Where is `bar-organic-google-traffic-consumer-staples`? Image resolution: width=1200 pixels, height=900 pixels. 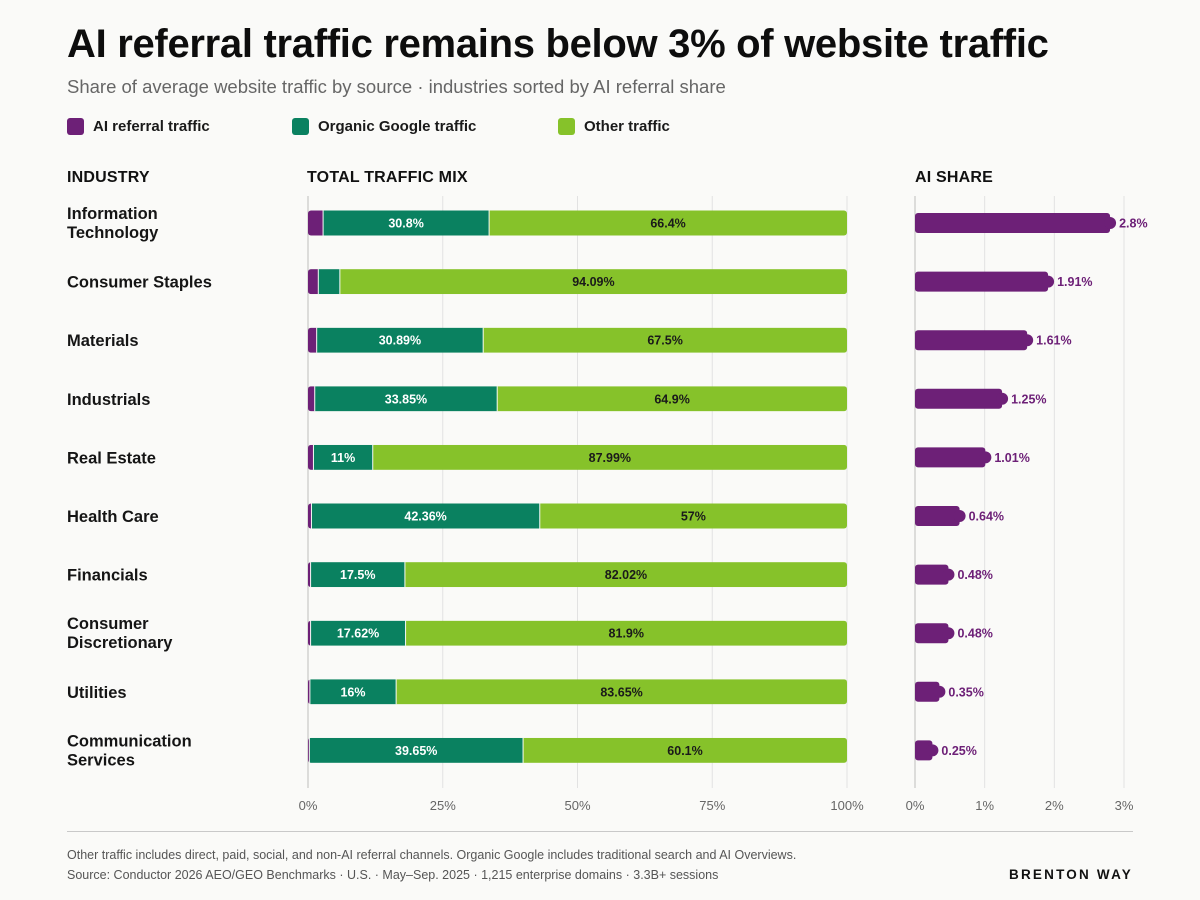
bar-organic-google-traffic-consumer-staples is located at coordinates (329, 282).